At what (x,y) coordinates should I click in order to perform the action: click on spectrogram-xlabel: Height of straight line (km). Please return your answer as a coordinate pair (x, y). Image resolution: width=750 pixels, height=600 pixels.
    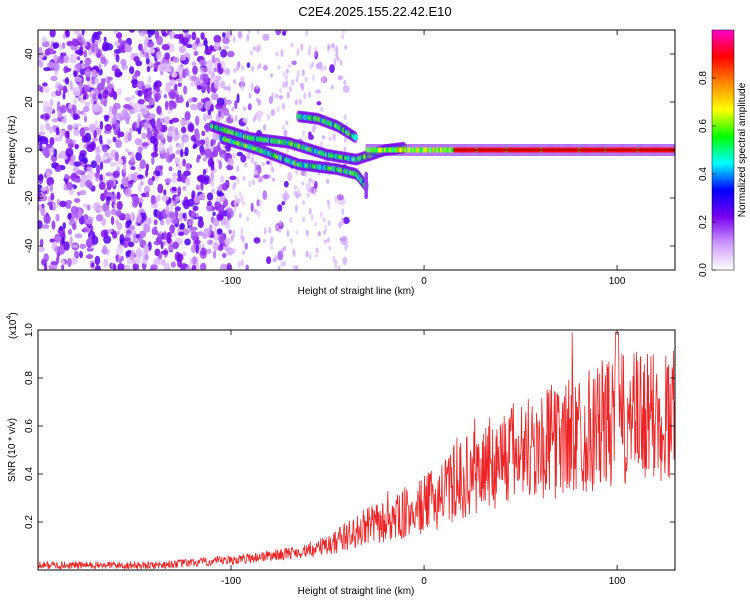
    Looking at the image, I should click on (356, 291).